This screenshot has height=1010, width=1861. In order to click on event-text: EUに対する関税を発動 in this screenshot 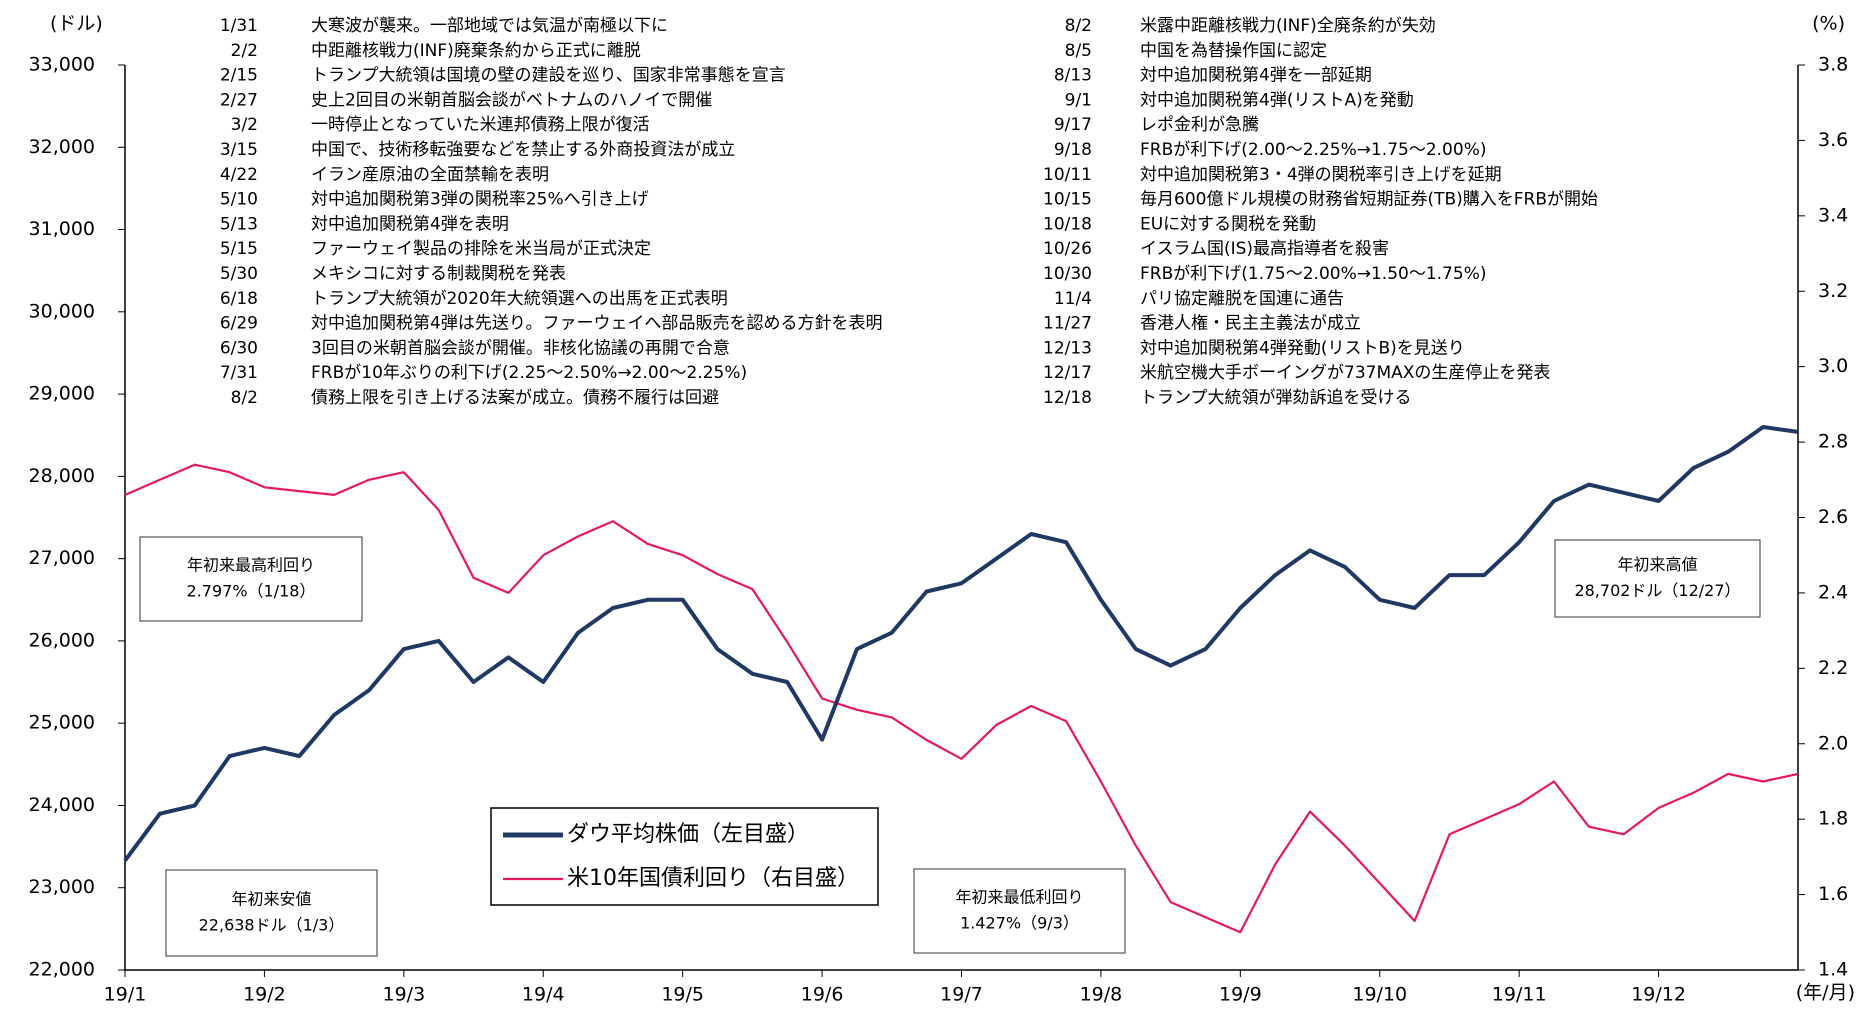, I will do `click(1228, 224)`.